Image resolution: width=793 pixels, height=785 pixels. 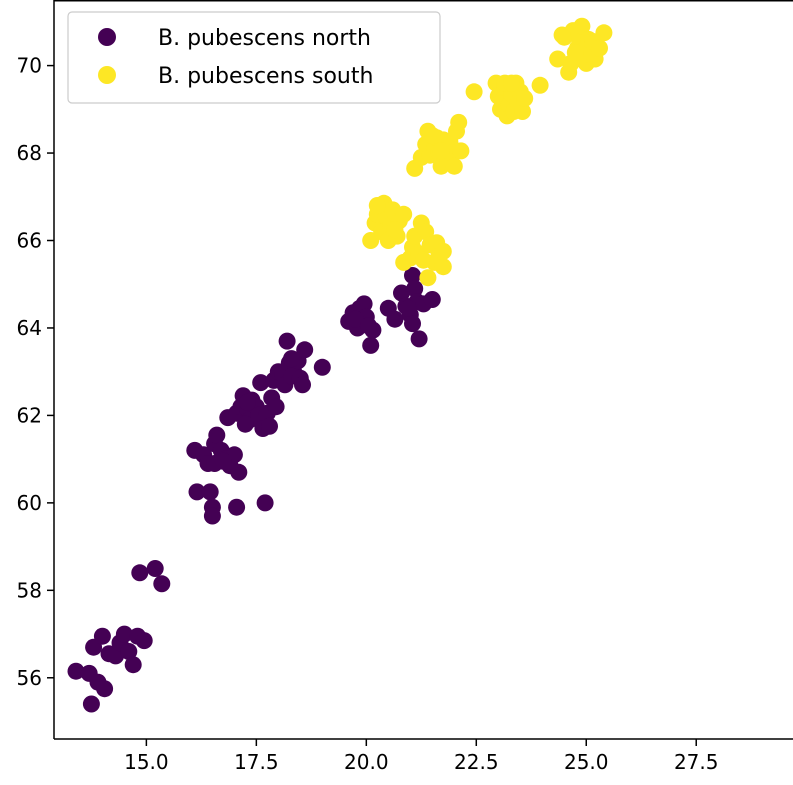 What do you see at coordinates (29, 328) in the screenshot?
I see `y-tick-label: 64` at bounding box center [29, 328].